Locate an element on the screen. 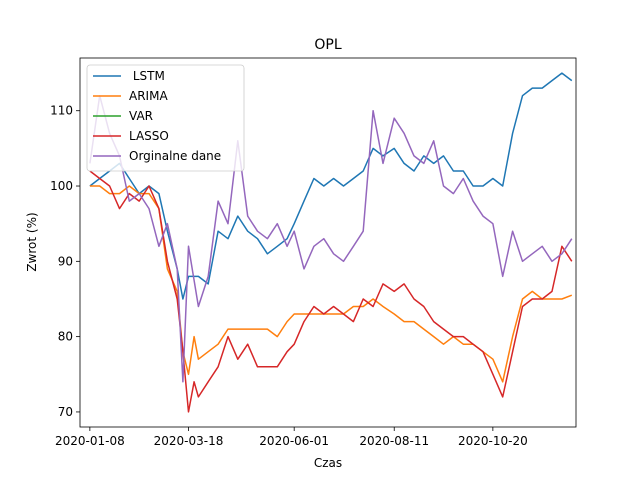  y-tick-label: 110 is located at coordinates (61, 111).